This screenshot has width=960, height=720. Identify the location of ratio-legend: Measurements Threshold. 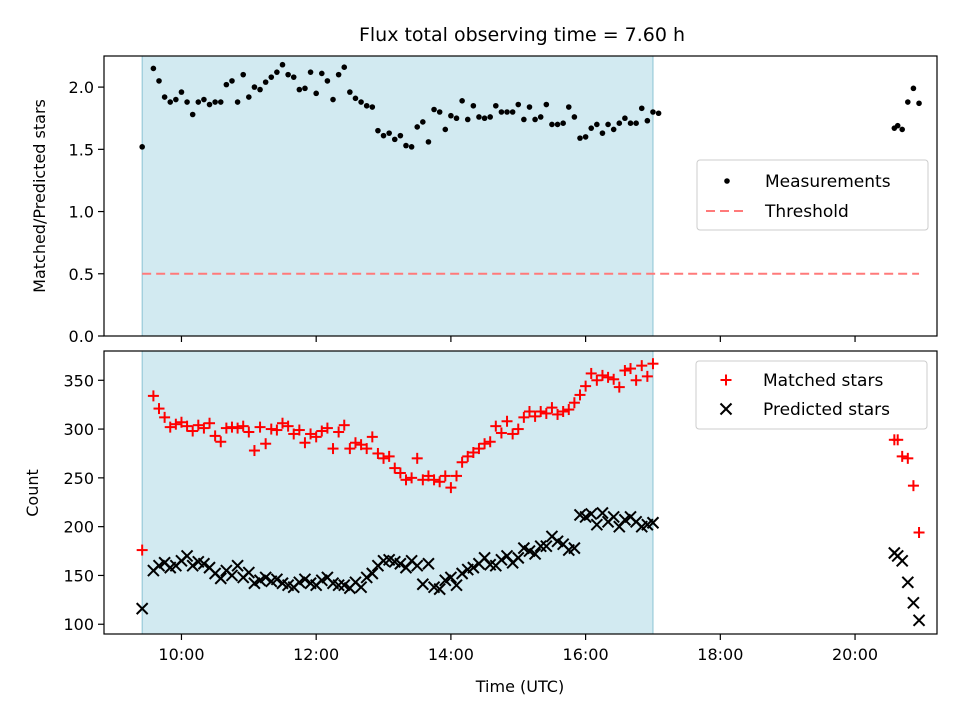
(812, 195).